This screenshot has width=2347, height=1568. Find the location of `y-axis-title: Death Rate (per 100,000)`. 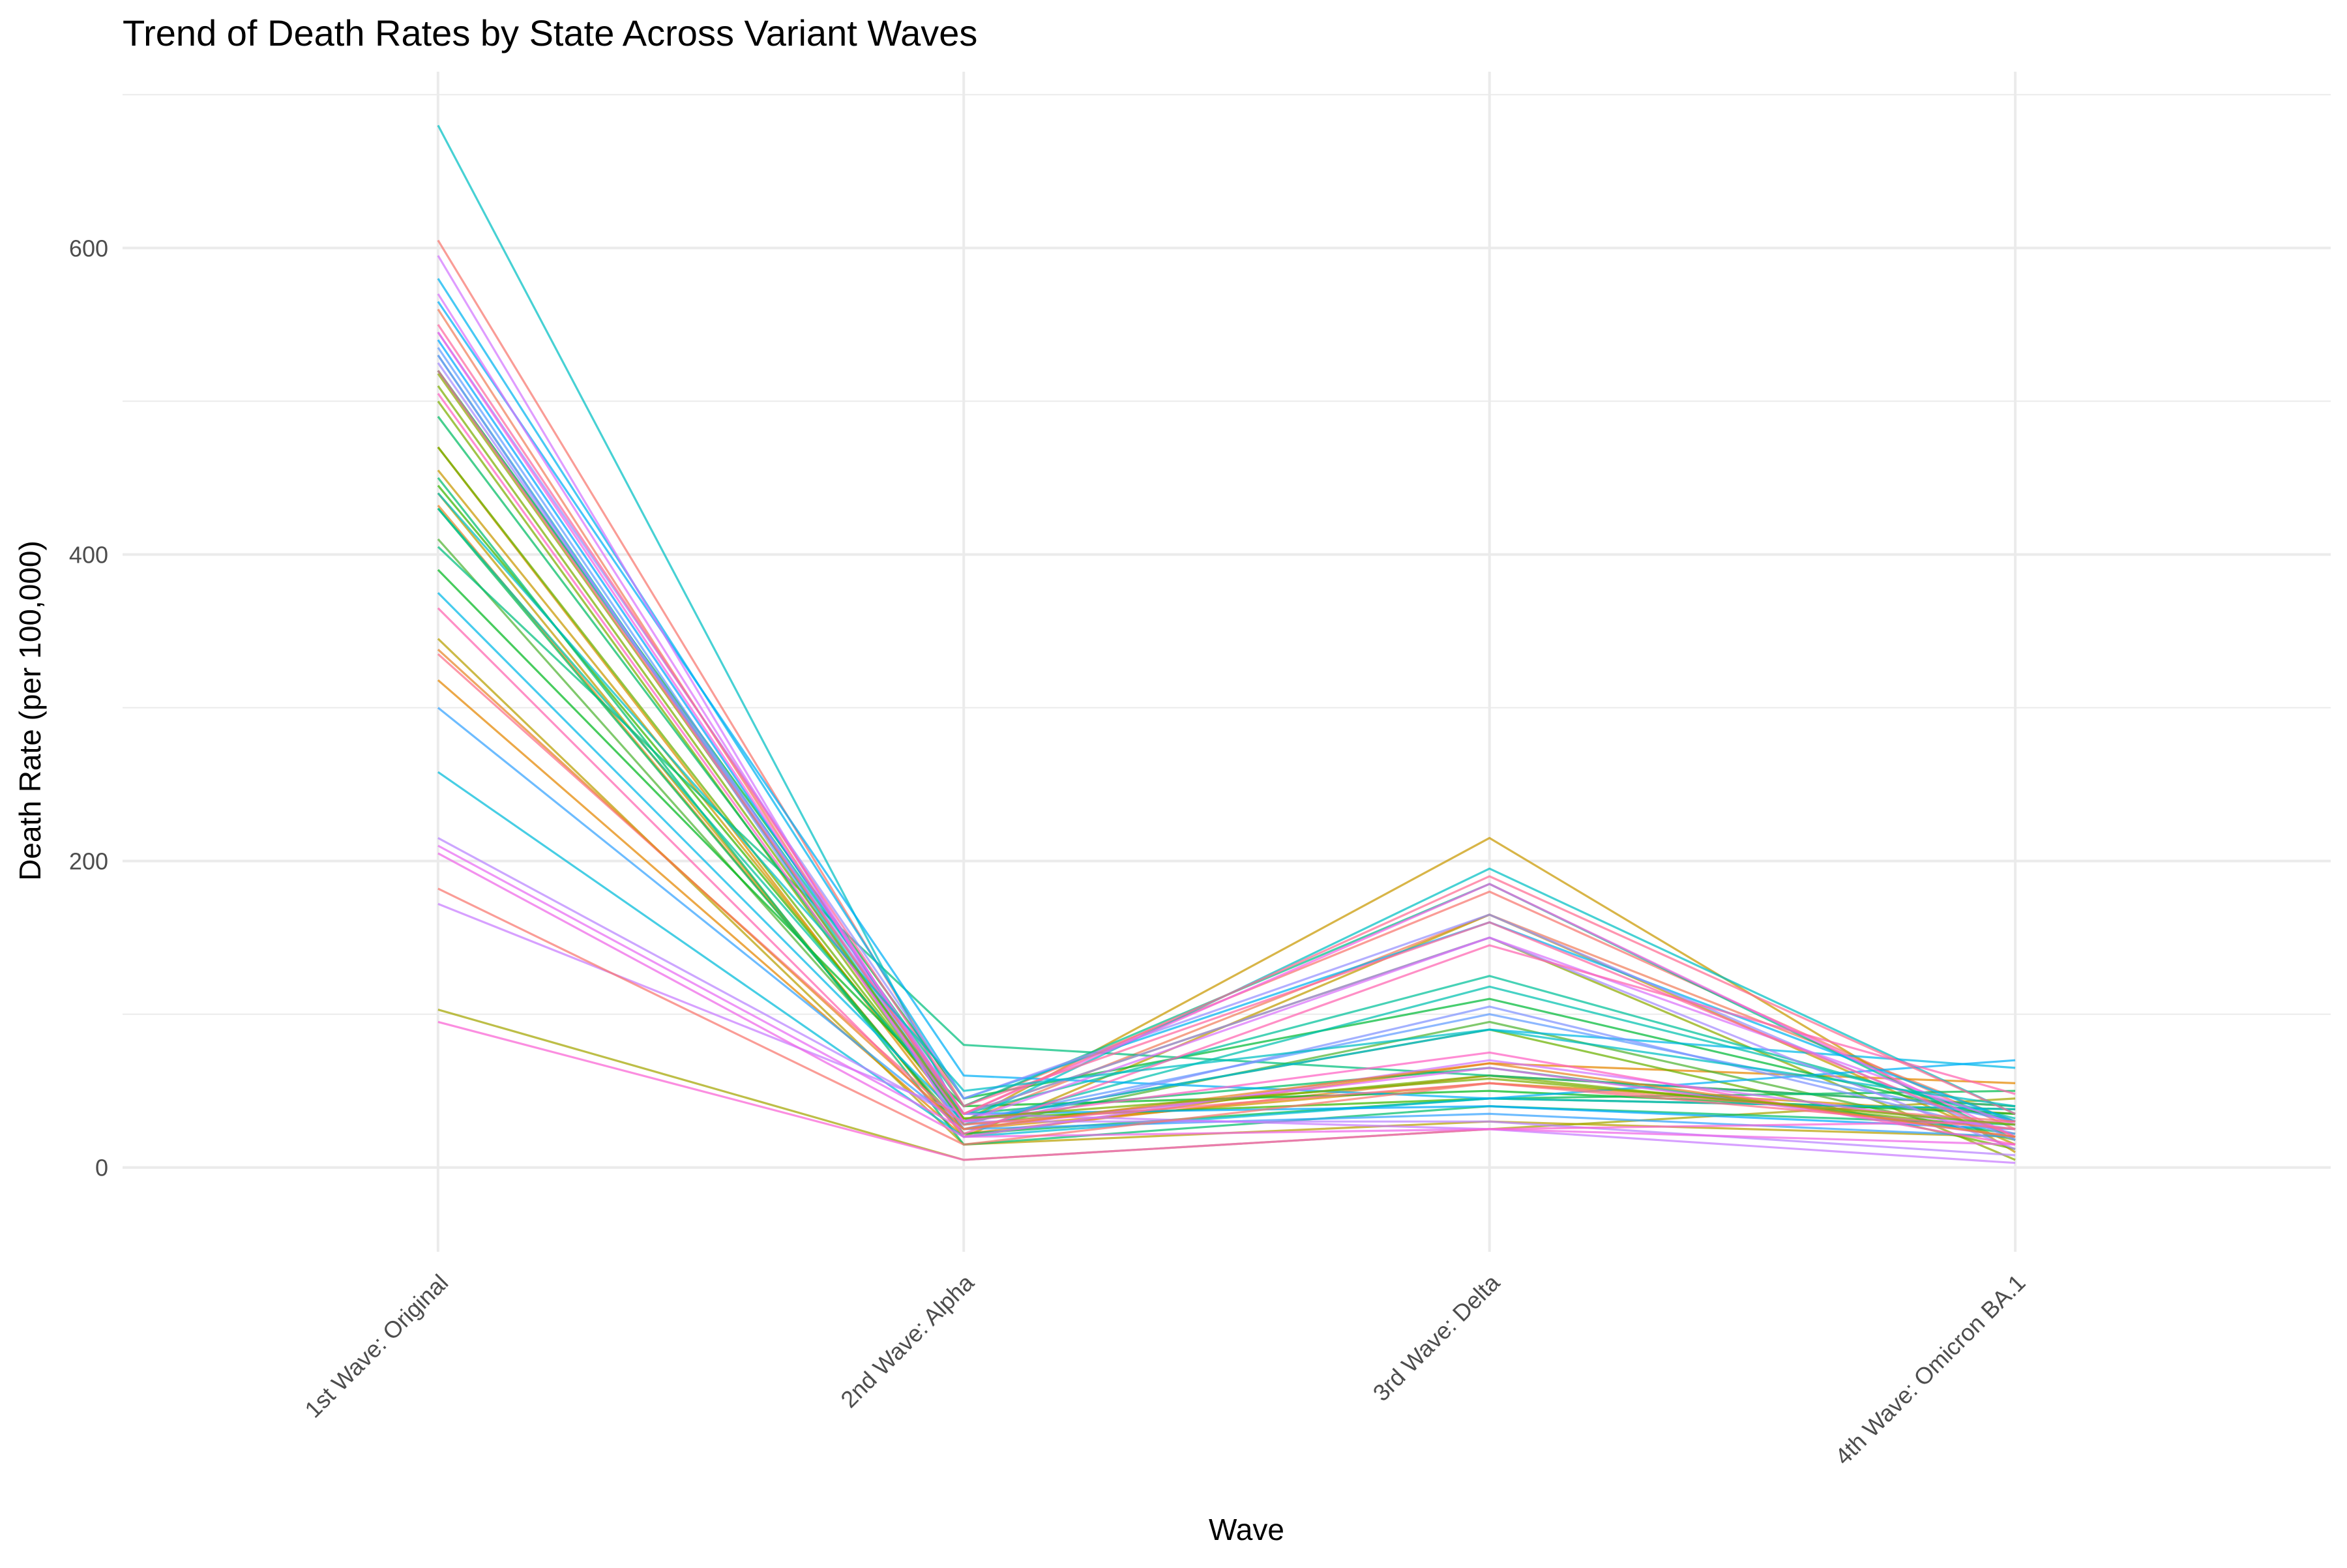

y-axis-title: Death Rate (per 100,000) is located at coordinates (30, 710).